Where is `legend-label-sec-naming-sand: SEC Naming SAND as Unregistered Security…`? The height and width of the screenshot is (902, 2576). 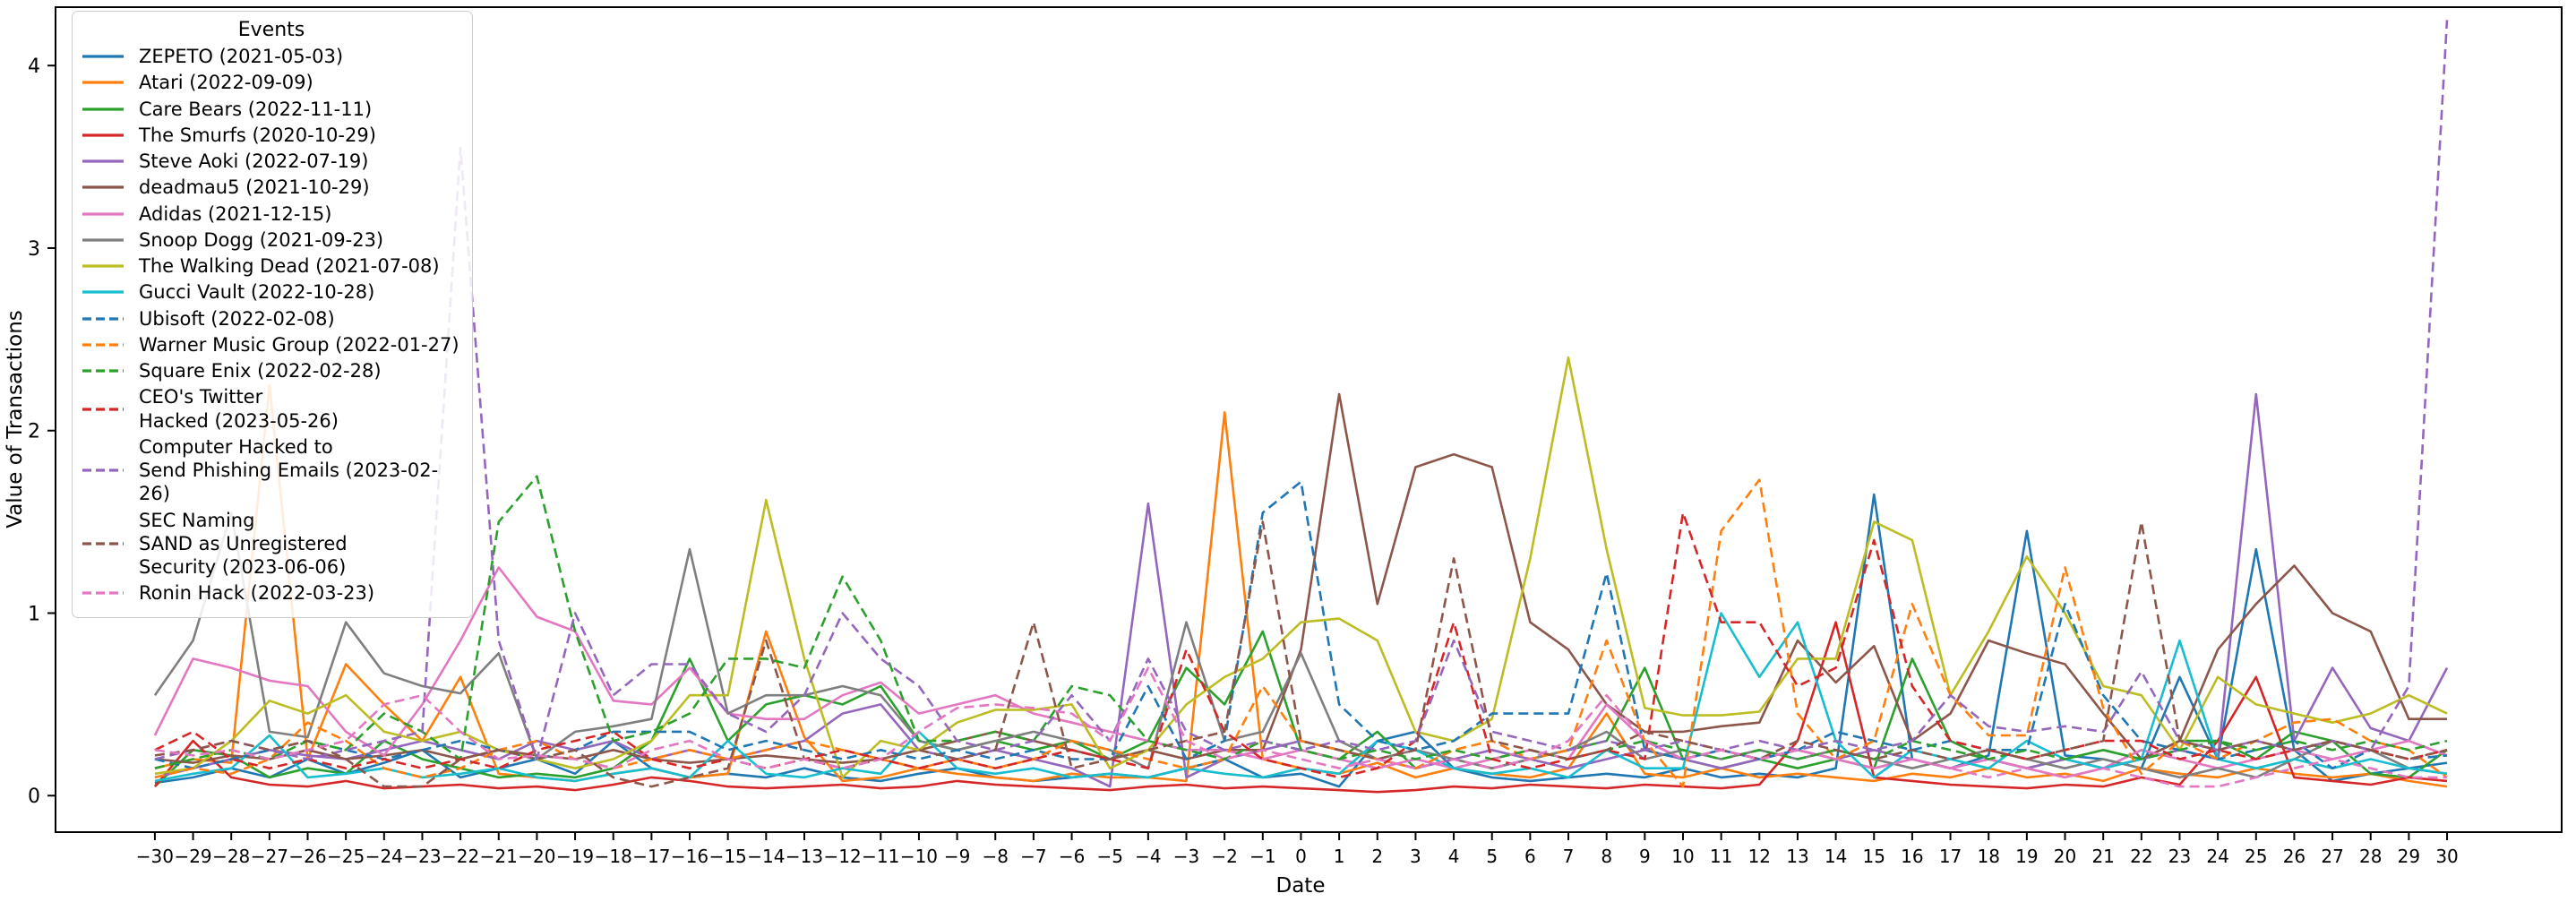 legend-label-sec-naming-sand: SEC Naming SAND as Unregistered Security… is located at coordinates (243, 544).